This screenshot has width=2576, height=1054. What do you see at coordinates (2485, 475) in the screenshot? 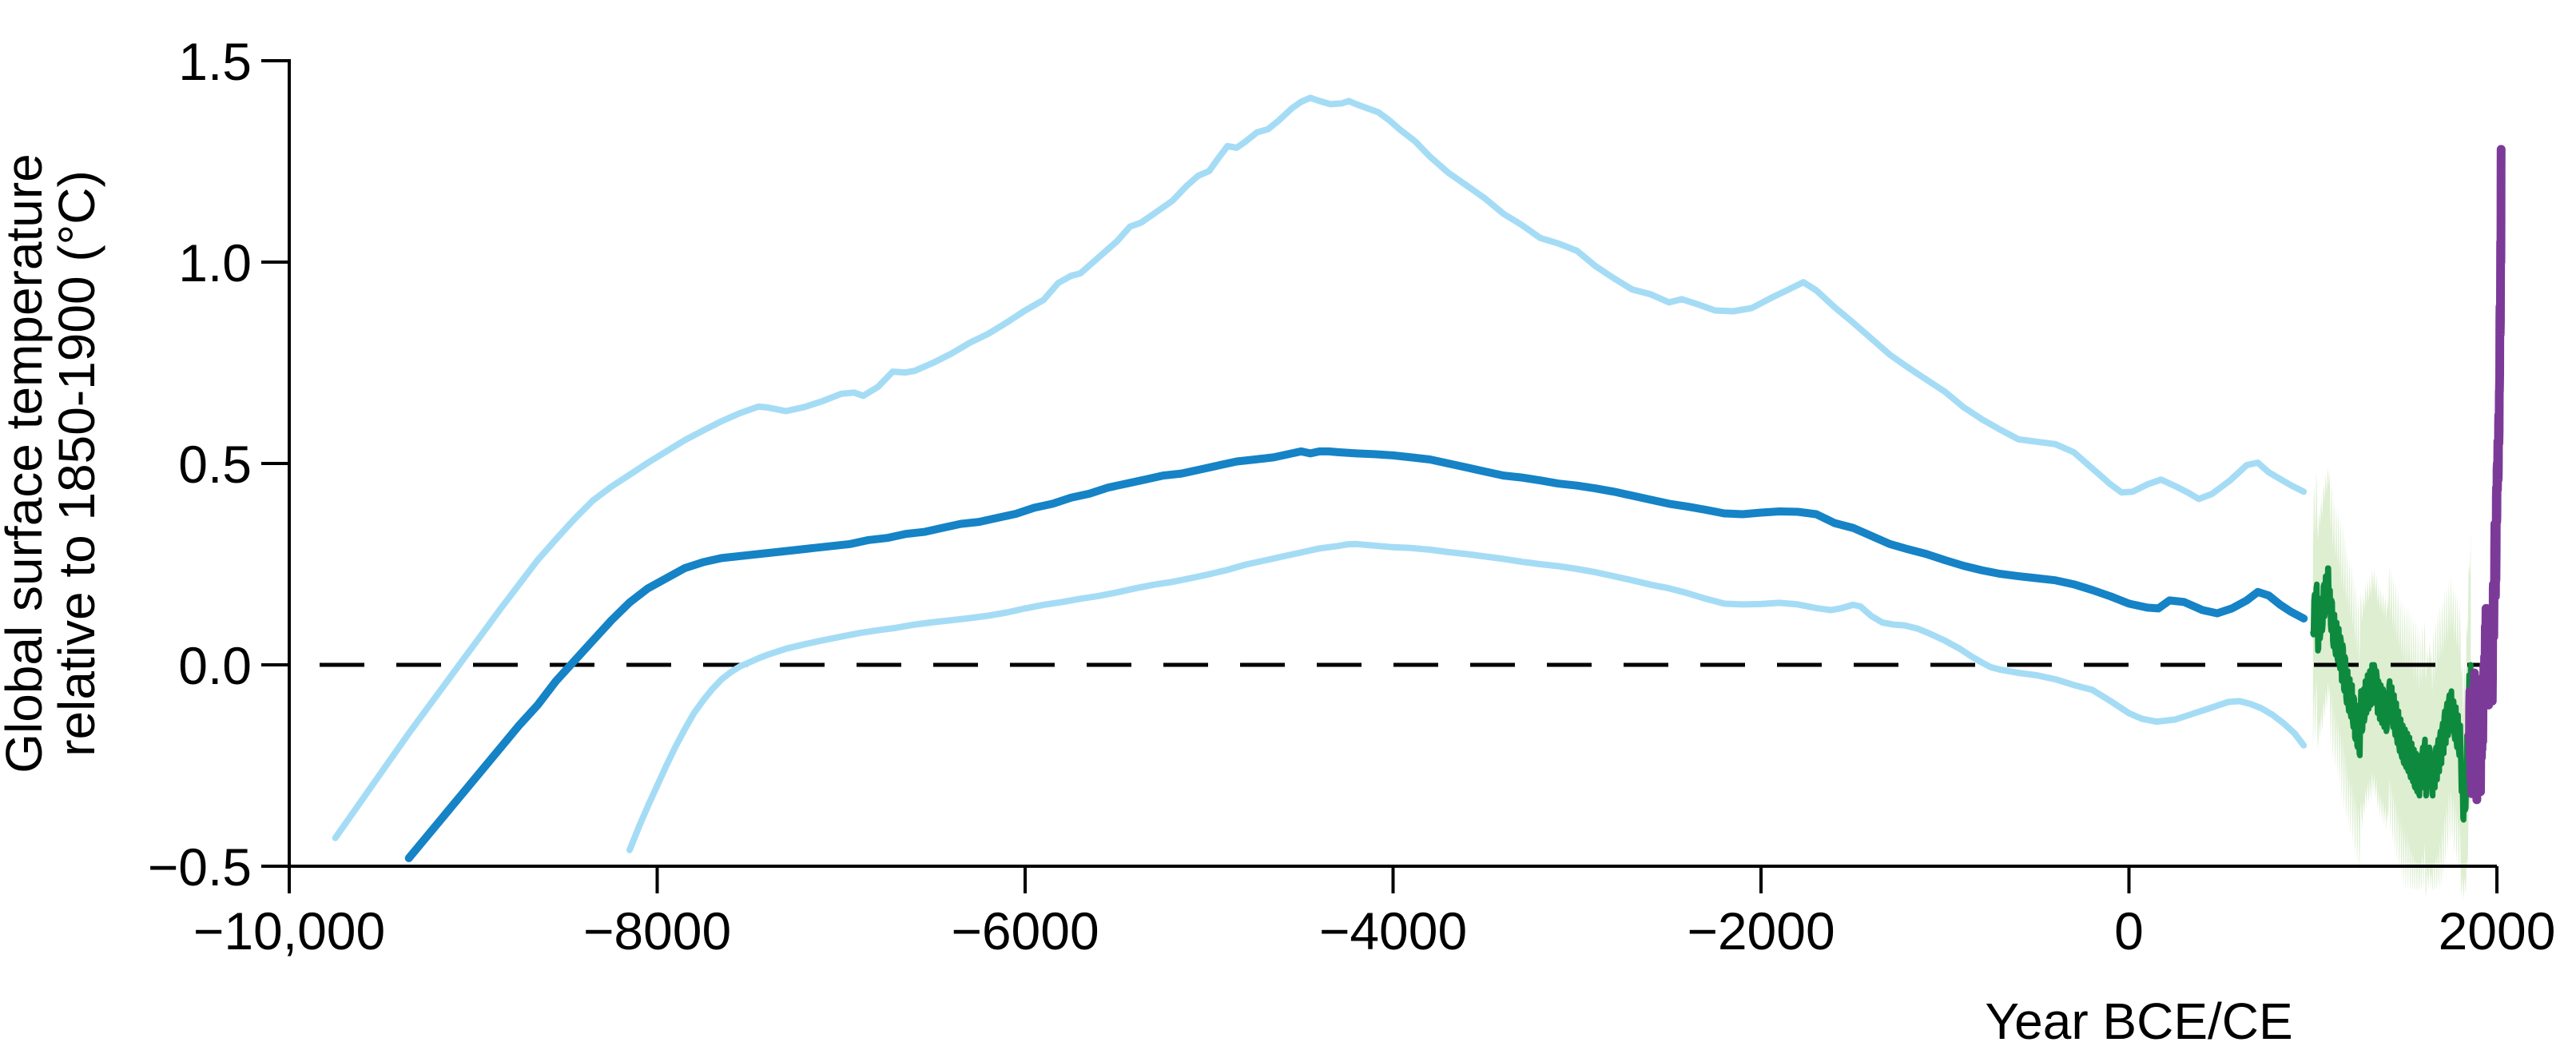
I see `observed-warming-line` at bounding box center [2485, 475].